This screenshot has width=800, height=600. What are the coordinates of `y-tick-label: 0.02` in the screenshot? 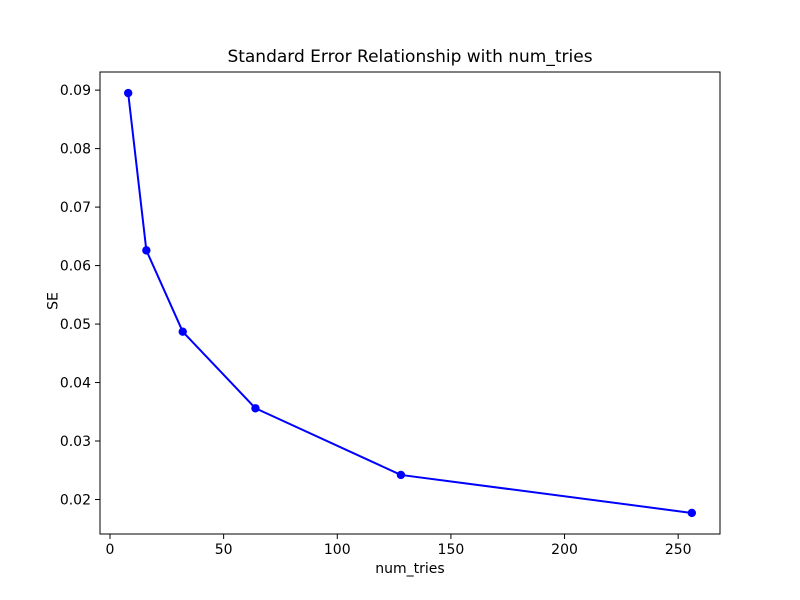 It's located at (75, 500).